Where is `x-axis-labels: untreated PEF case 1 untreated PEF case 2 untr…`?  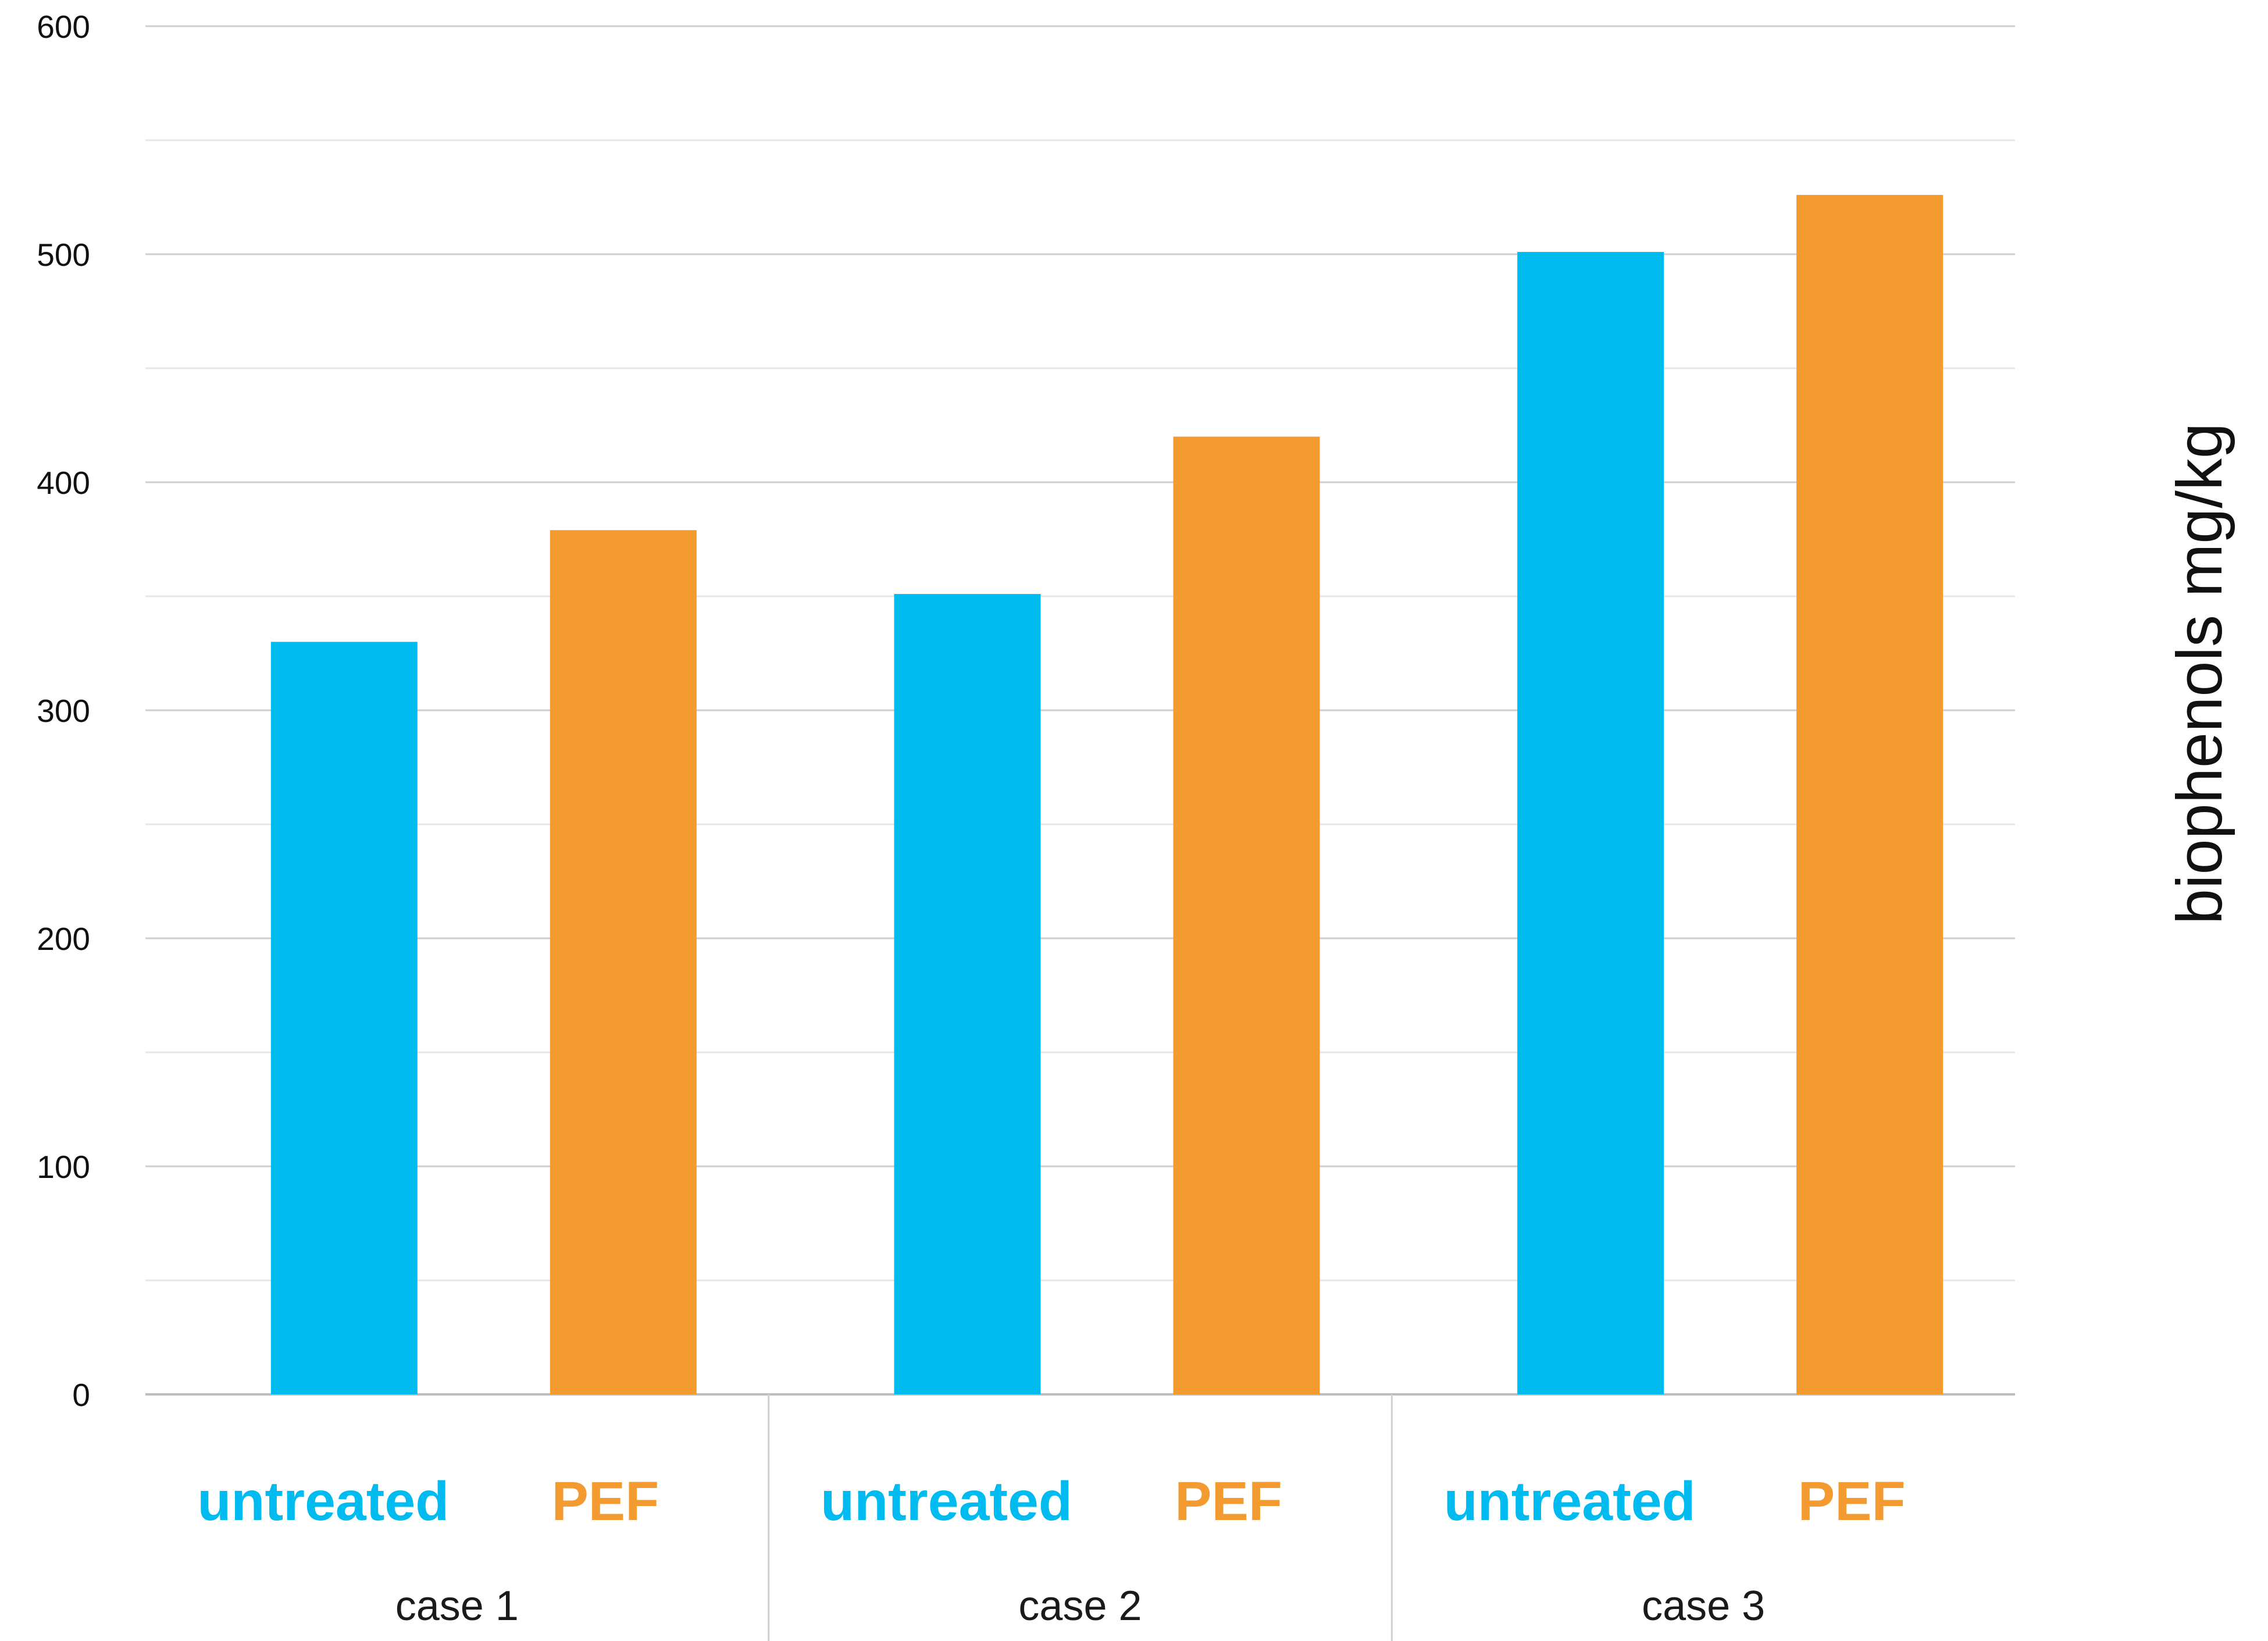
x-axis-labels: untreated PEF case 1 untreated PEF case 2 untr… is located at coordinates (1051, 1517).